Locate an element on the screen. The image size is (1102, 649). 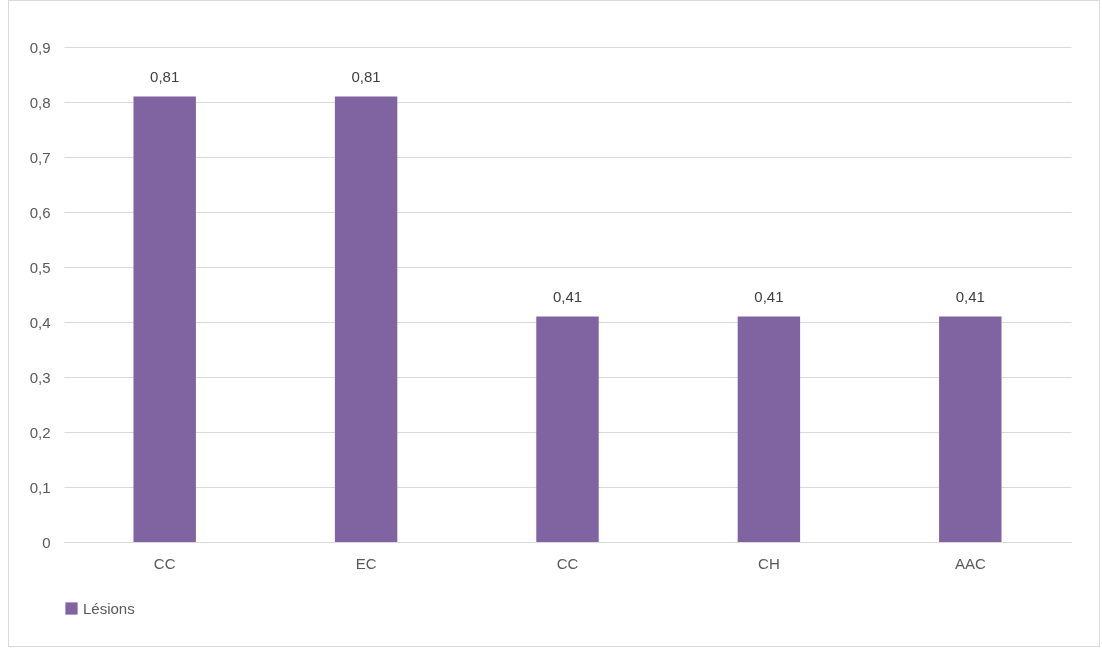
y-tick-label: 0,8 is located at coordinates (40, 102).